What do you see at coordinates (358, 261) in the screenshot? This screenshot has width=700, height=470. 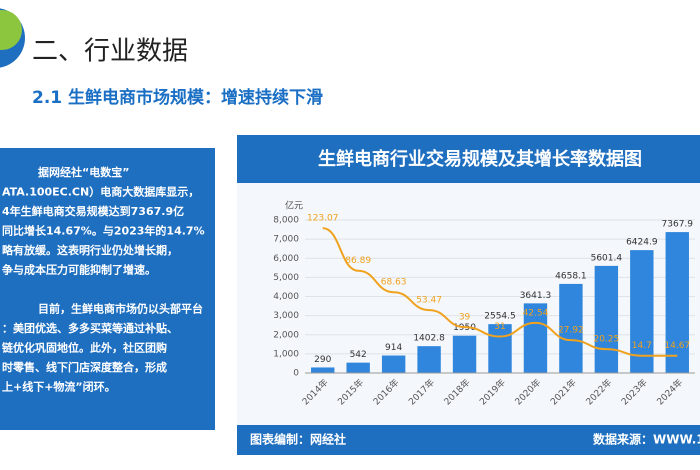 I see `line-value-label: 86.89` at bounding box center [358, 261].